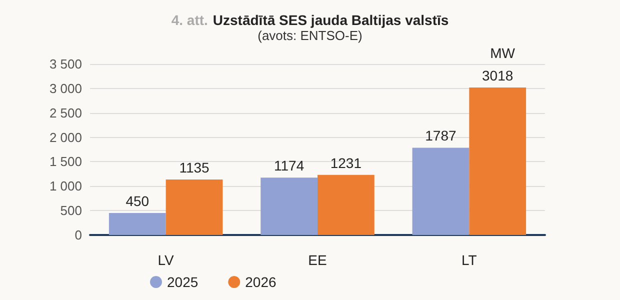 This screenshot has width=620, height=300. I want to click on y-axis-title: MW, so click(503, 53).